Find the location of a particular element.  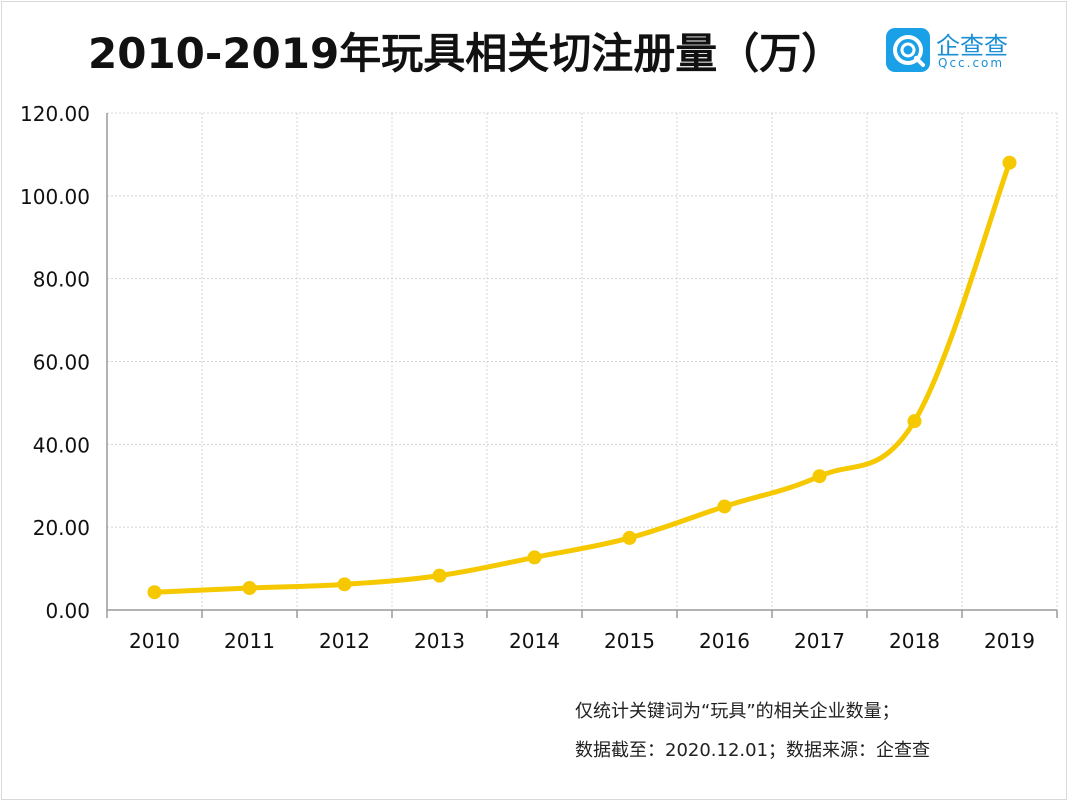

note-scope: 仅统计关键词为“玩具”的相关企业数量； is located at coordinates (737, 711).